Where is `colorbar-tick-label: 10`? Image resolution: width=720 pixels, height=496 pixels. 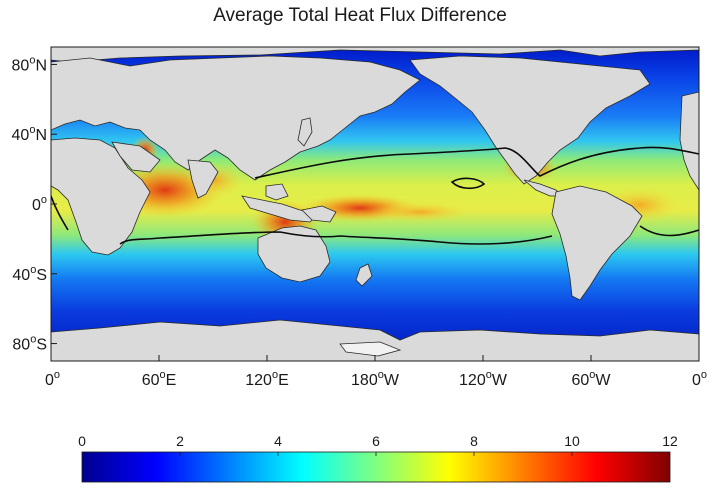 colorbar-tick-label: 10 is located at coordinates (572, 441).